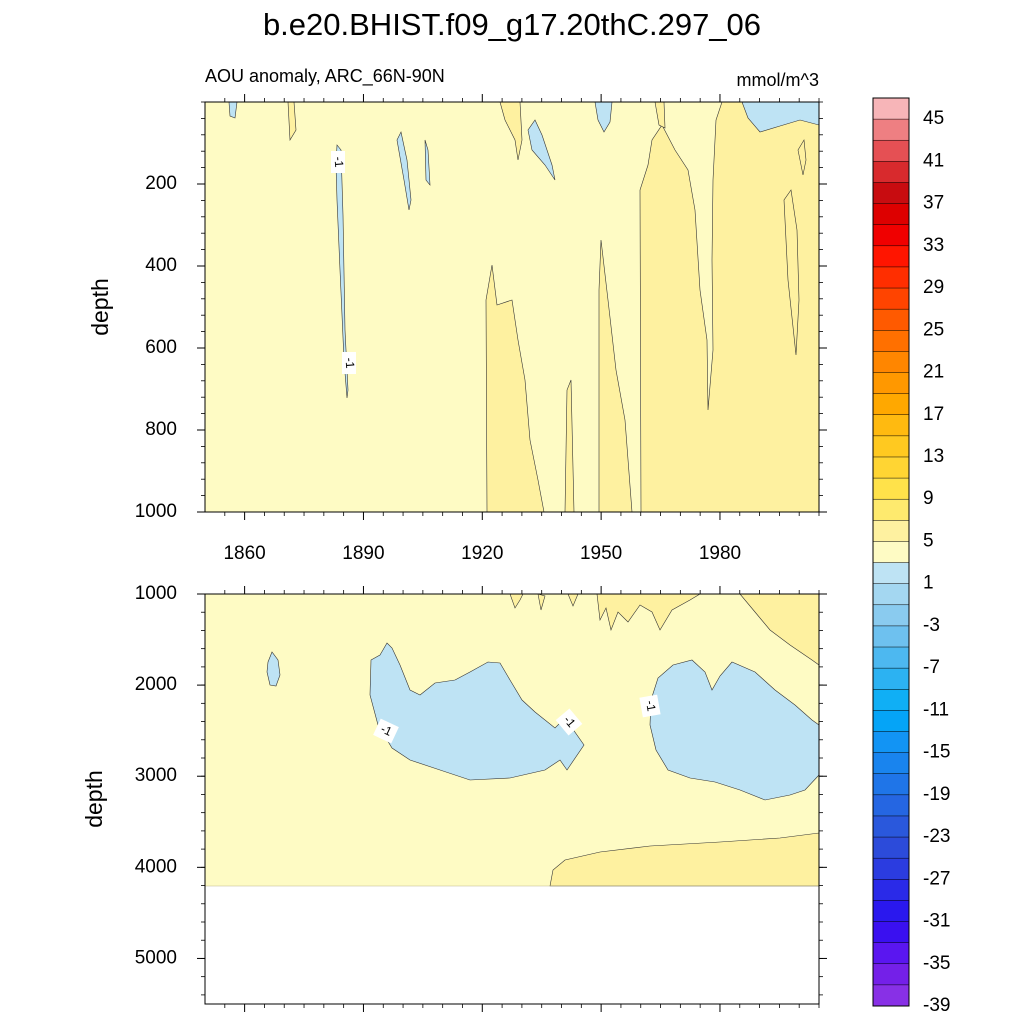 This screenshot has height=1024, width=1024. Describe the element at coordinates (161, 265) in the screenshot. I see `y-tick-label: 400` at that location.